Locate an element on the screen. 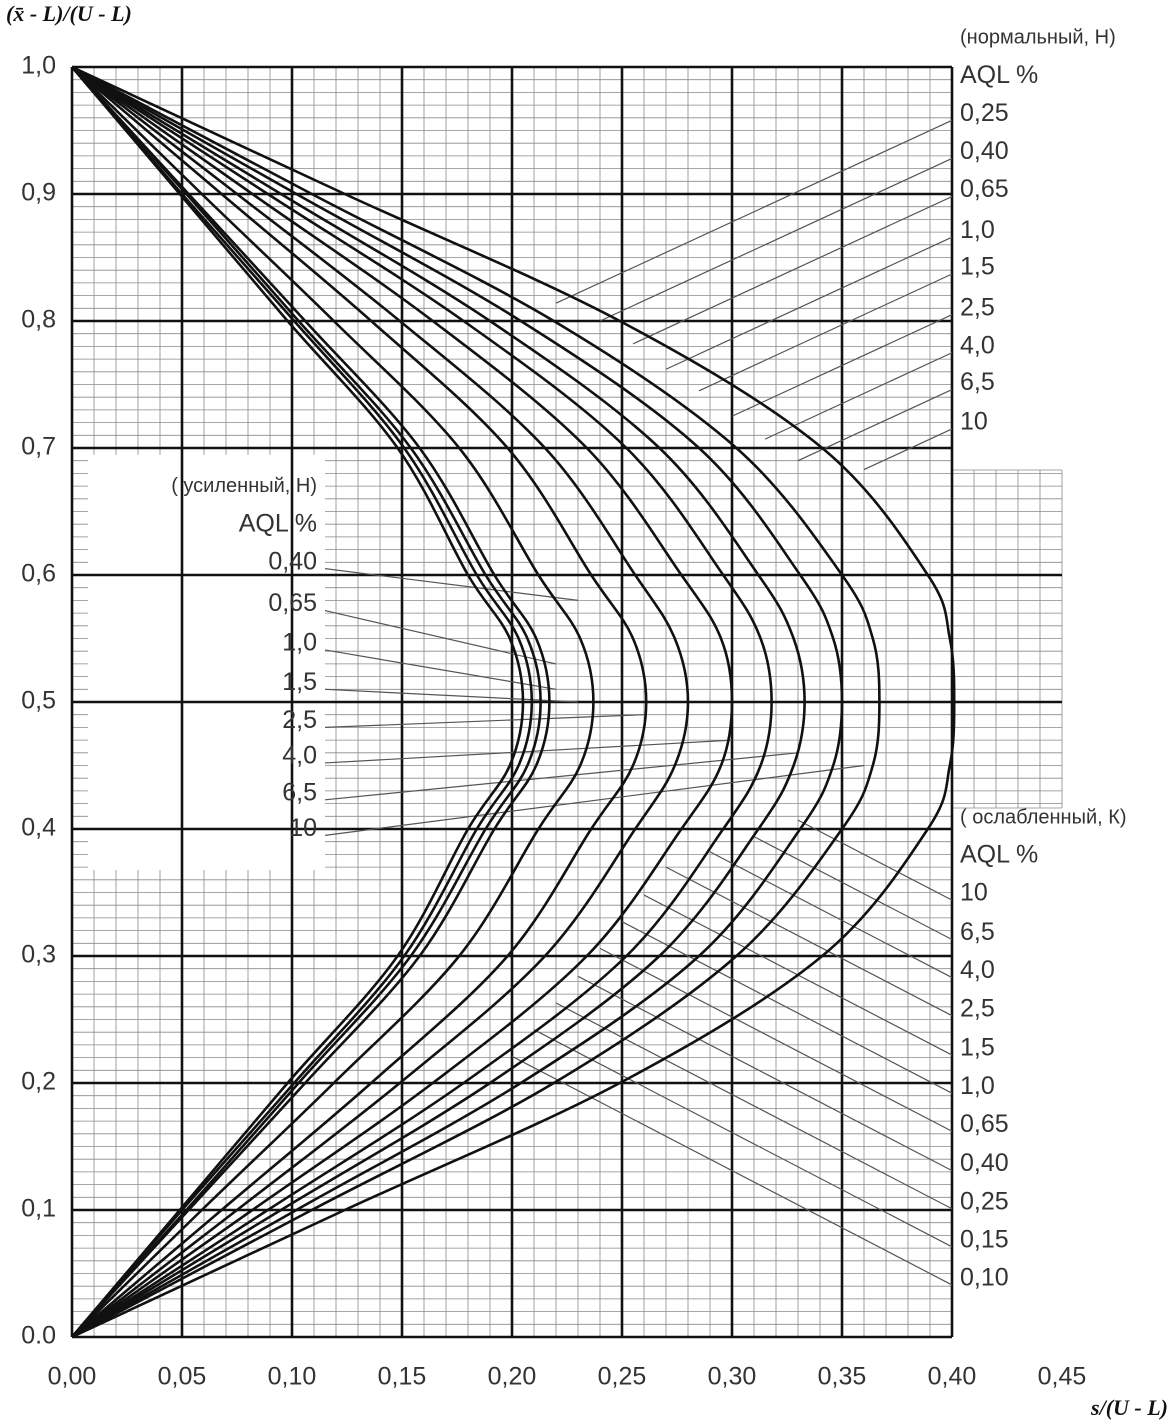 The image size is (1172, 1427). aql-label: 0,10 is located at coordinates (984, 1278).